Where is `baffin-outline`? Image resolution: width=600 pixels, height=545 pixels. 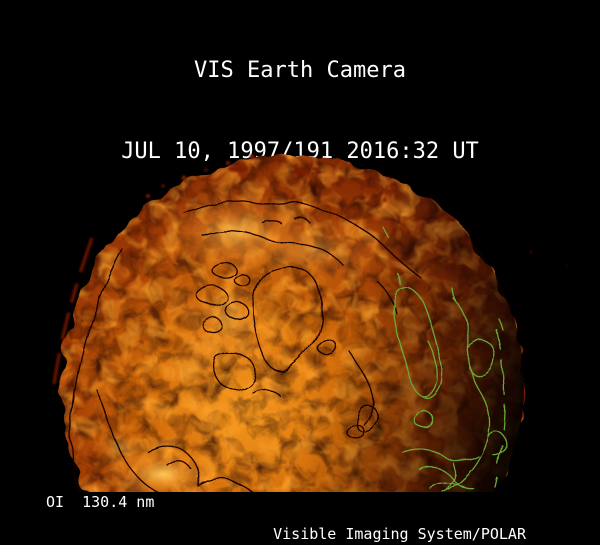
baffin-outline is located at coordinates (234, 371).